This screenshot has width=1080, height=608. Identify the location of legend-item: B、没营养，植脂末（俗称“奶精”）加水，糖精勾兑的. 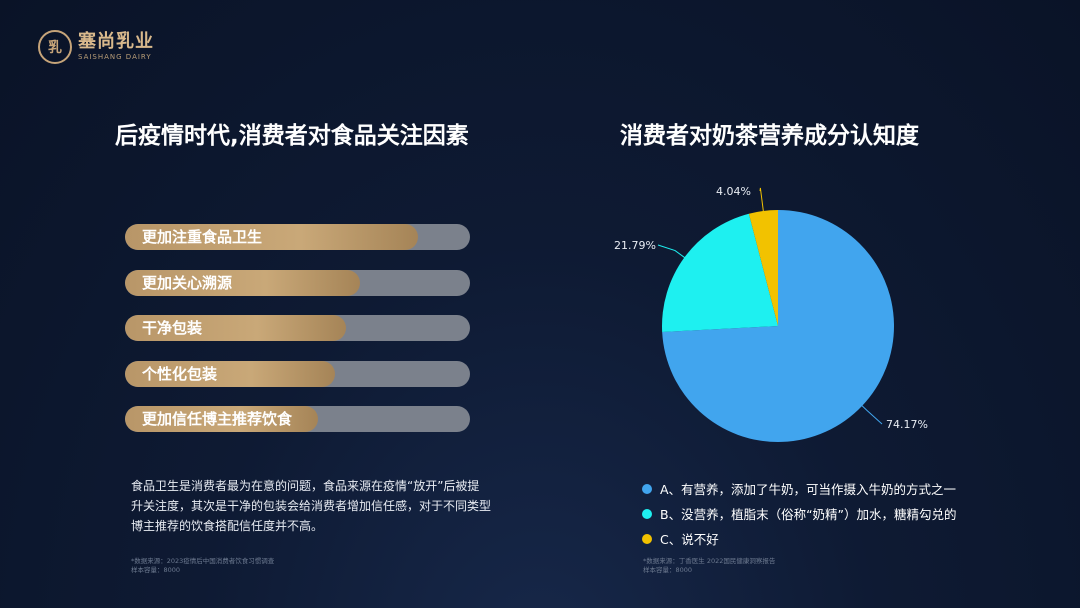
(799, 513).